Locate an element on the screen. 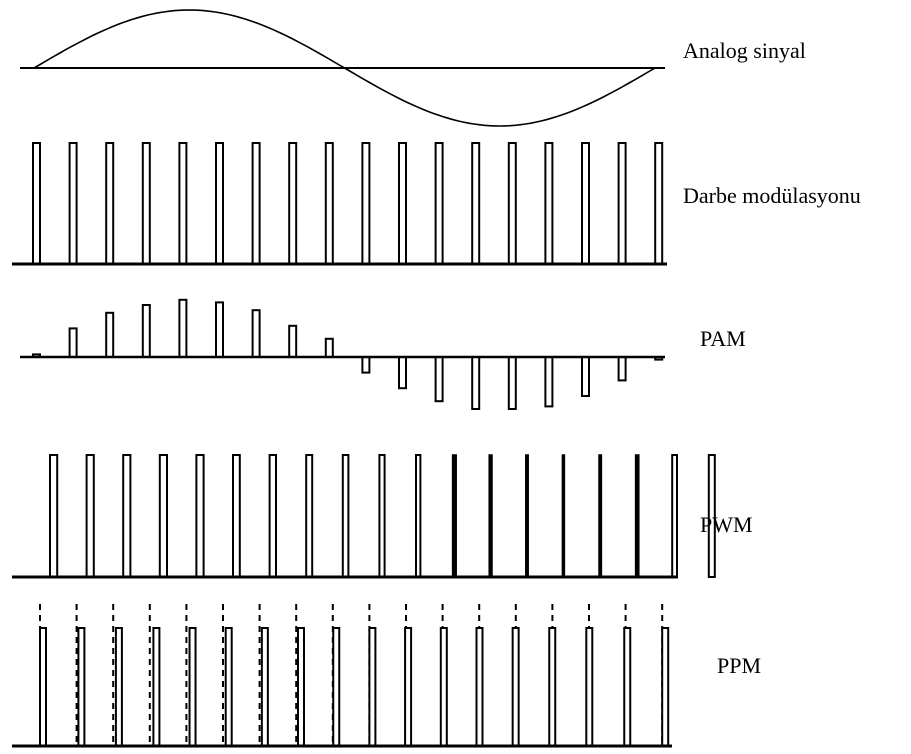 The image size is (911, 754). analog-signal-row: Analog sinyal is located at coordinates (413, 68).